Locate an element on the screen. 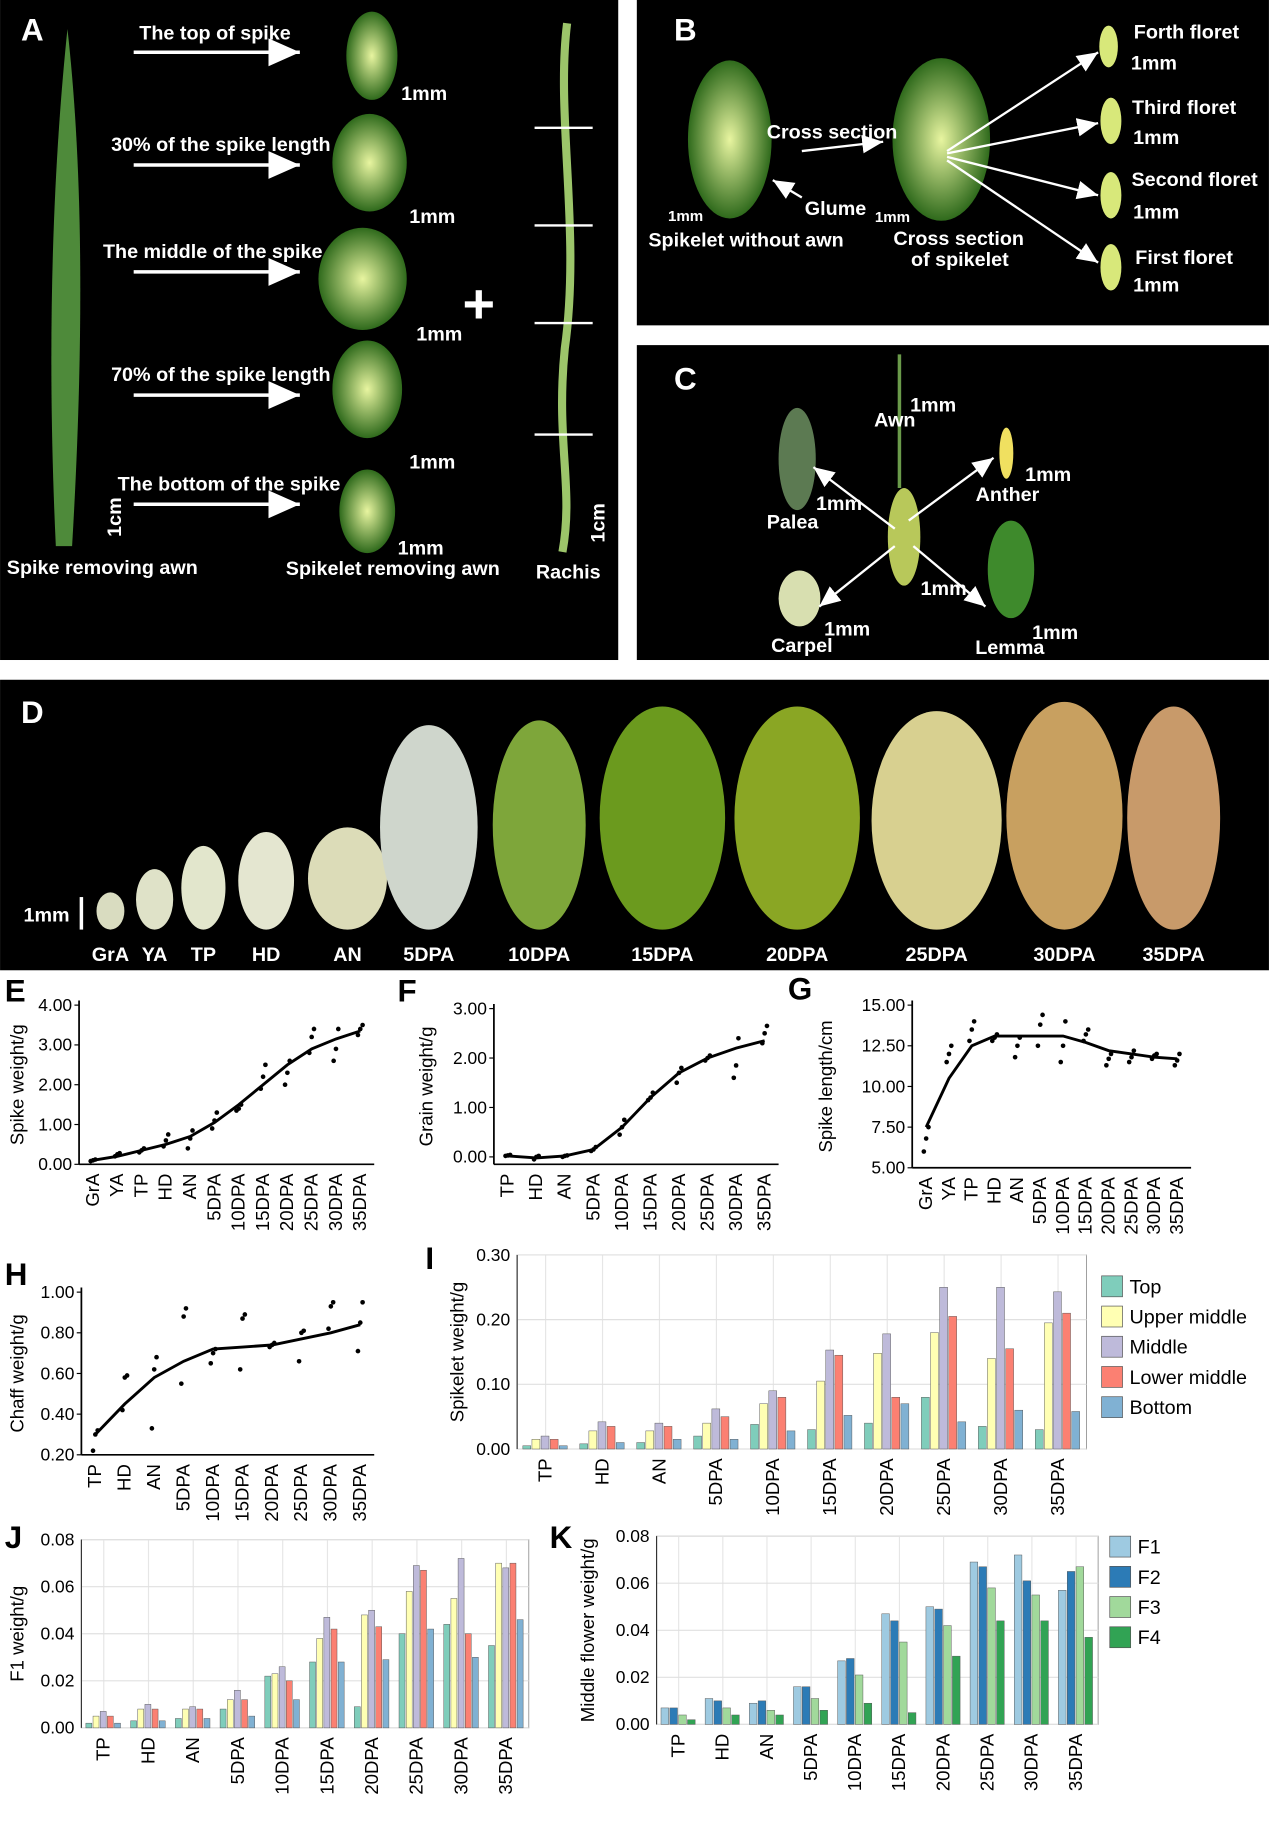 The image size is (1269, 1822). x-tick-label: 15DPA is located at coordinates (262, 1202).